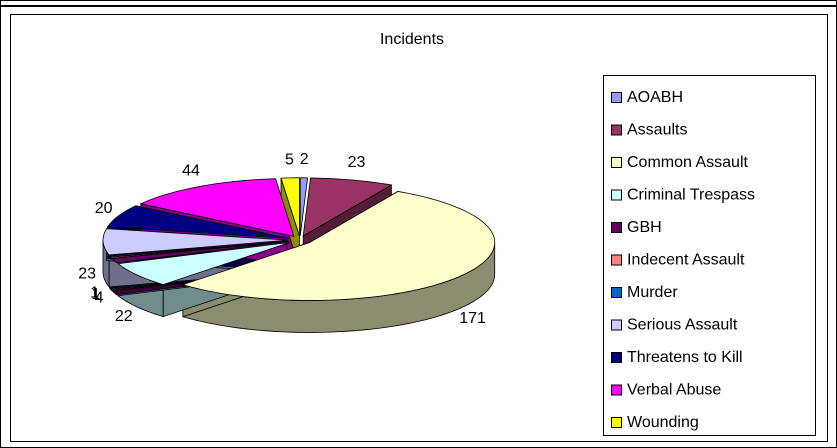 The image size is (837, 448). I want to click on data-label: 171, so click(472, 318).